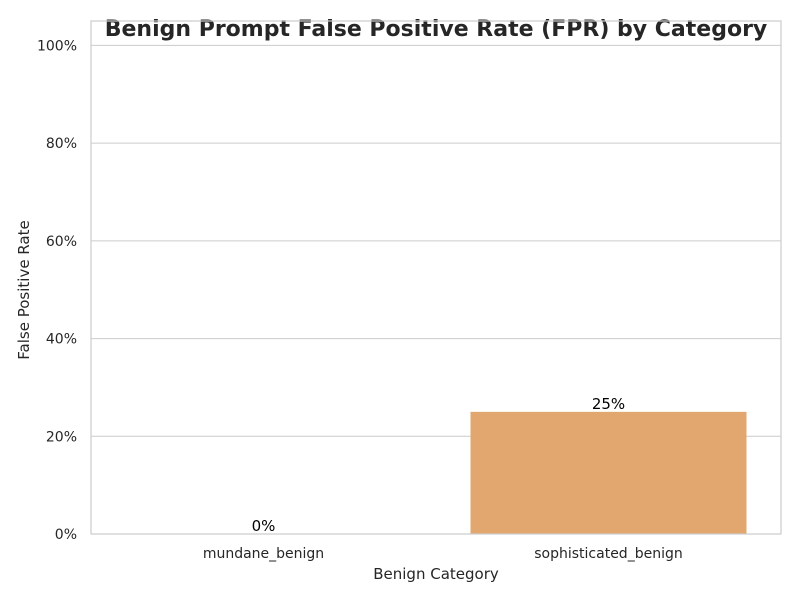 This screenshot has height=600, width=800. What do you see at coordinates (263, 554) in the screenshot?
I see `x-tick-label: mundane_benign` at bounding box center [263, 554].